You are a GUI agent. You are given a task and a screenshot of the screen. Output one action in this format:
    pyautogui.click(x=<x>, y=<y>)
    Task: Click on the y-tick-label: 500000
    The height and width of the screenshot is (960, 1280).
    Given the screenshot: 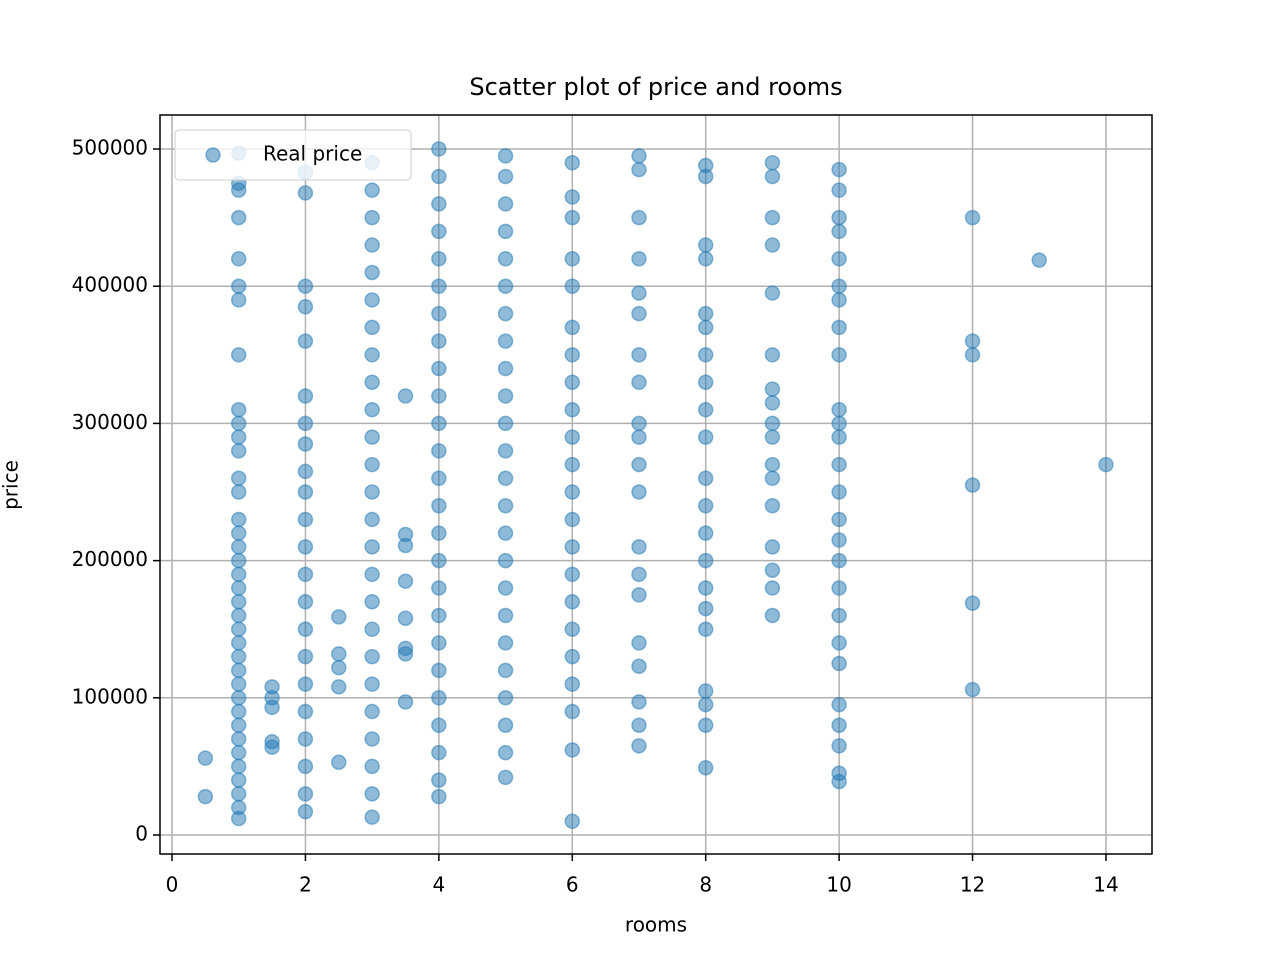 What is the action you would take?
    pyautogui.click(x=110, y=148)
    